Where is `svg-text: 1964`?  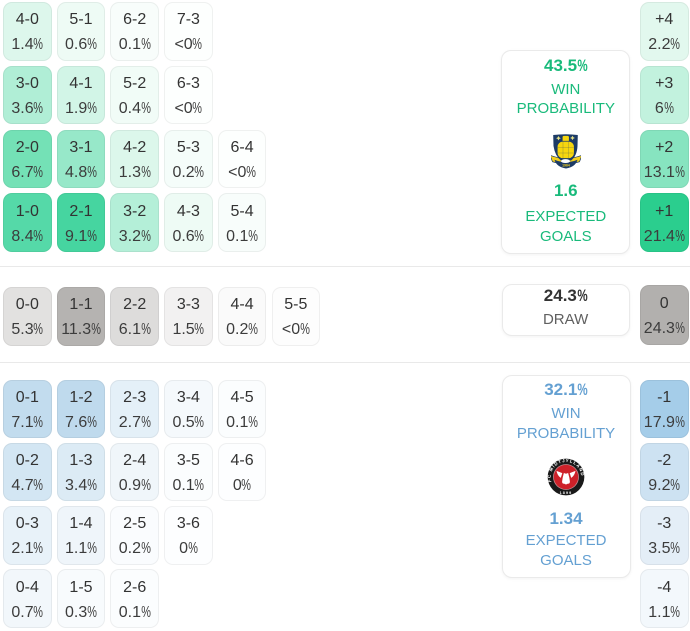 svg-text: 1964 is located at coordinates (566, 166).